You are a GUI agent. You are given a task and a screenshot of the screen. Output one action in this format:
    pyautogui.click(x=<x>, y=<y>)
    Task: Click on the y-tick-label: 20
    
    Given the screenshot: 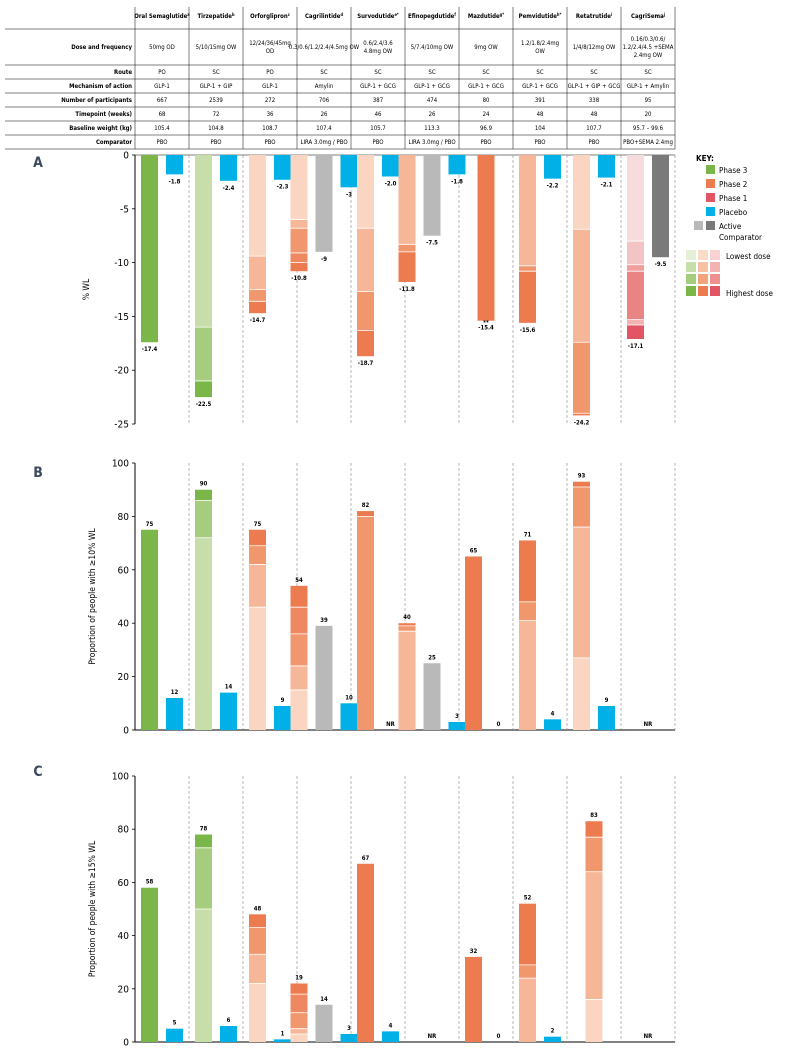 What is the action you would take?
    pyautogui.click(x=124, y=677)
    